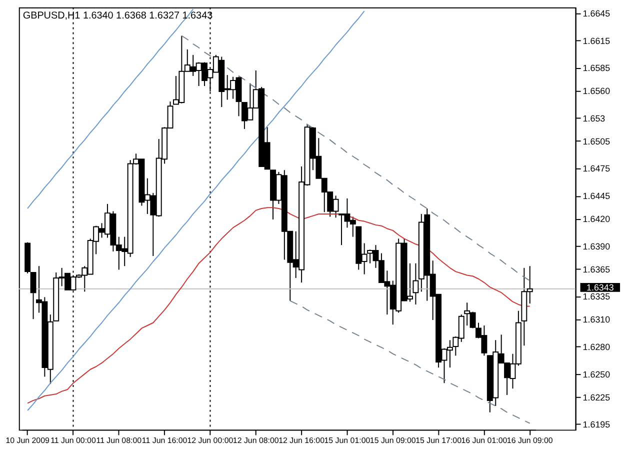 Image resolution: width=625 pixels, height=469 pixels. I want to click on y-tick-label: 1.6280, so click(596, 347).